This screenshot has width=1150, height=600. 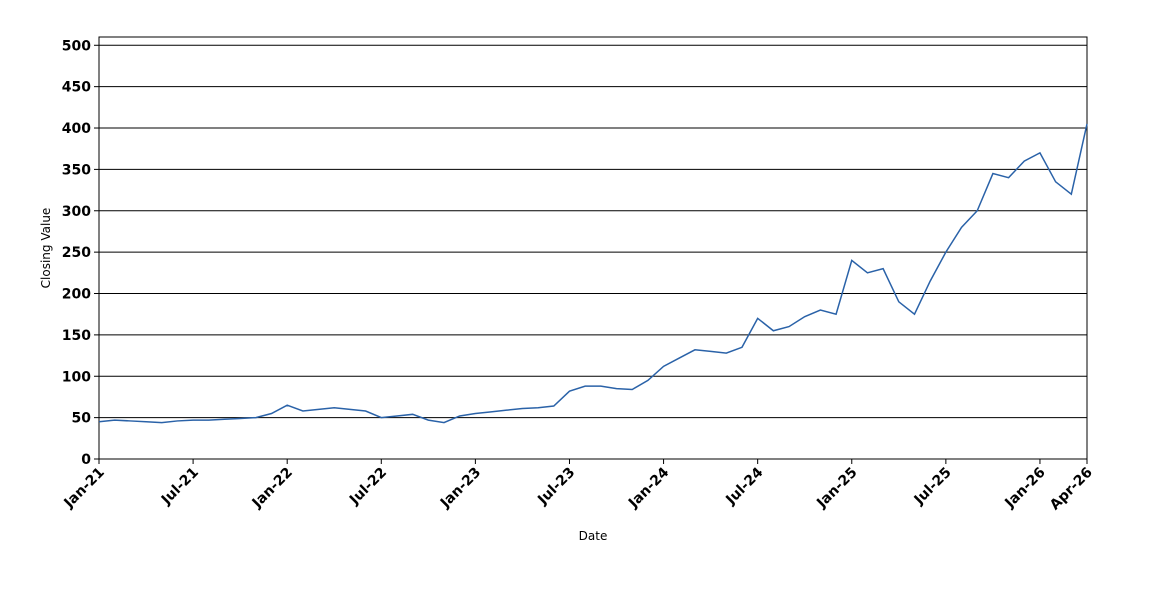 What do you see at coordinates (180, 487) in the screenshot?
I see `x-tick-label: Jul-21` at bounding box center [180, 487].